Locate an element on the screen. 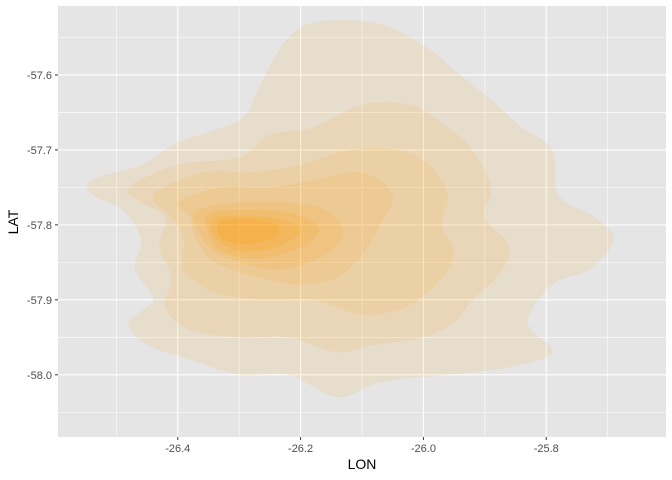 This screenshot has width=672, height=480. x-tick-label: -25.8 is located at coordinates (546, 449).